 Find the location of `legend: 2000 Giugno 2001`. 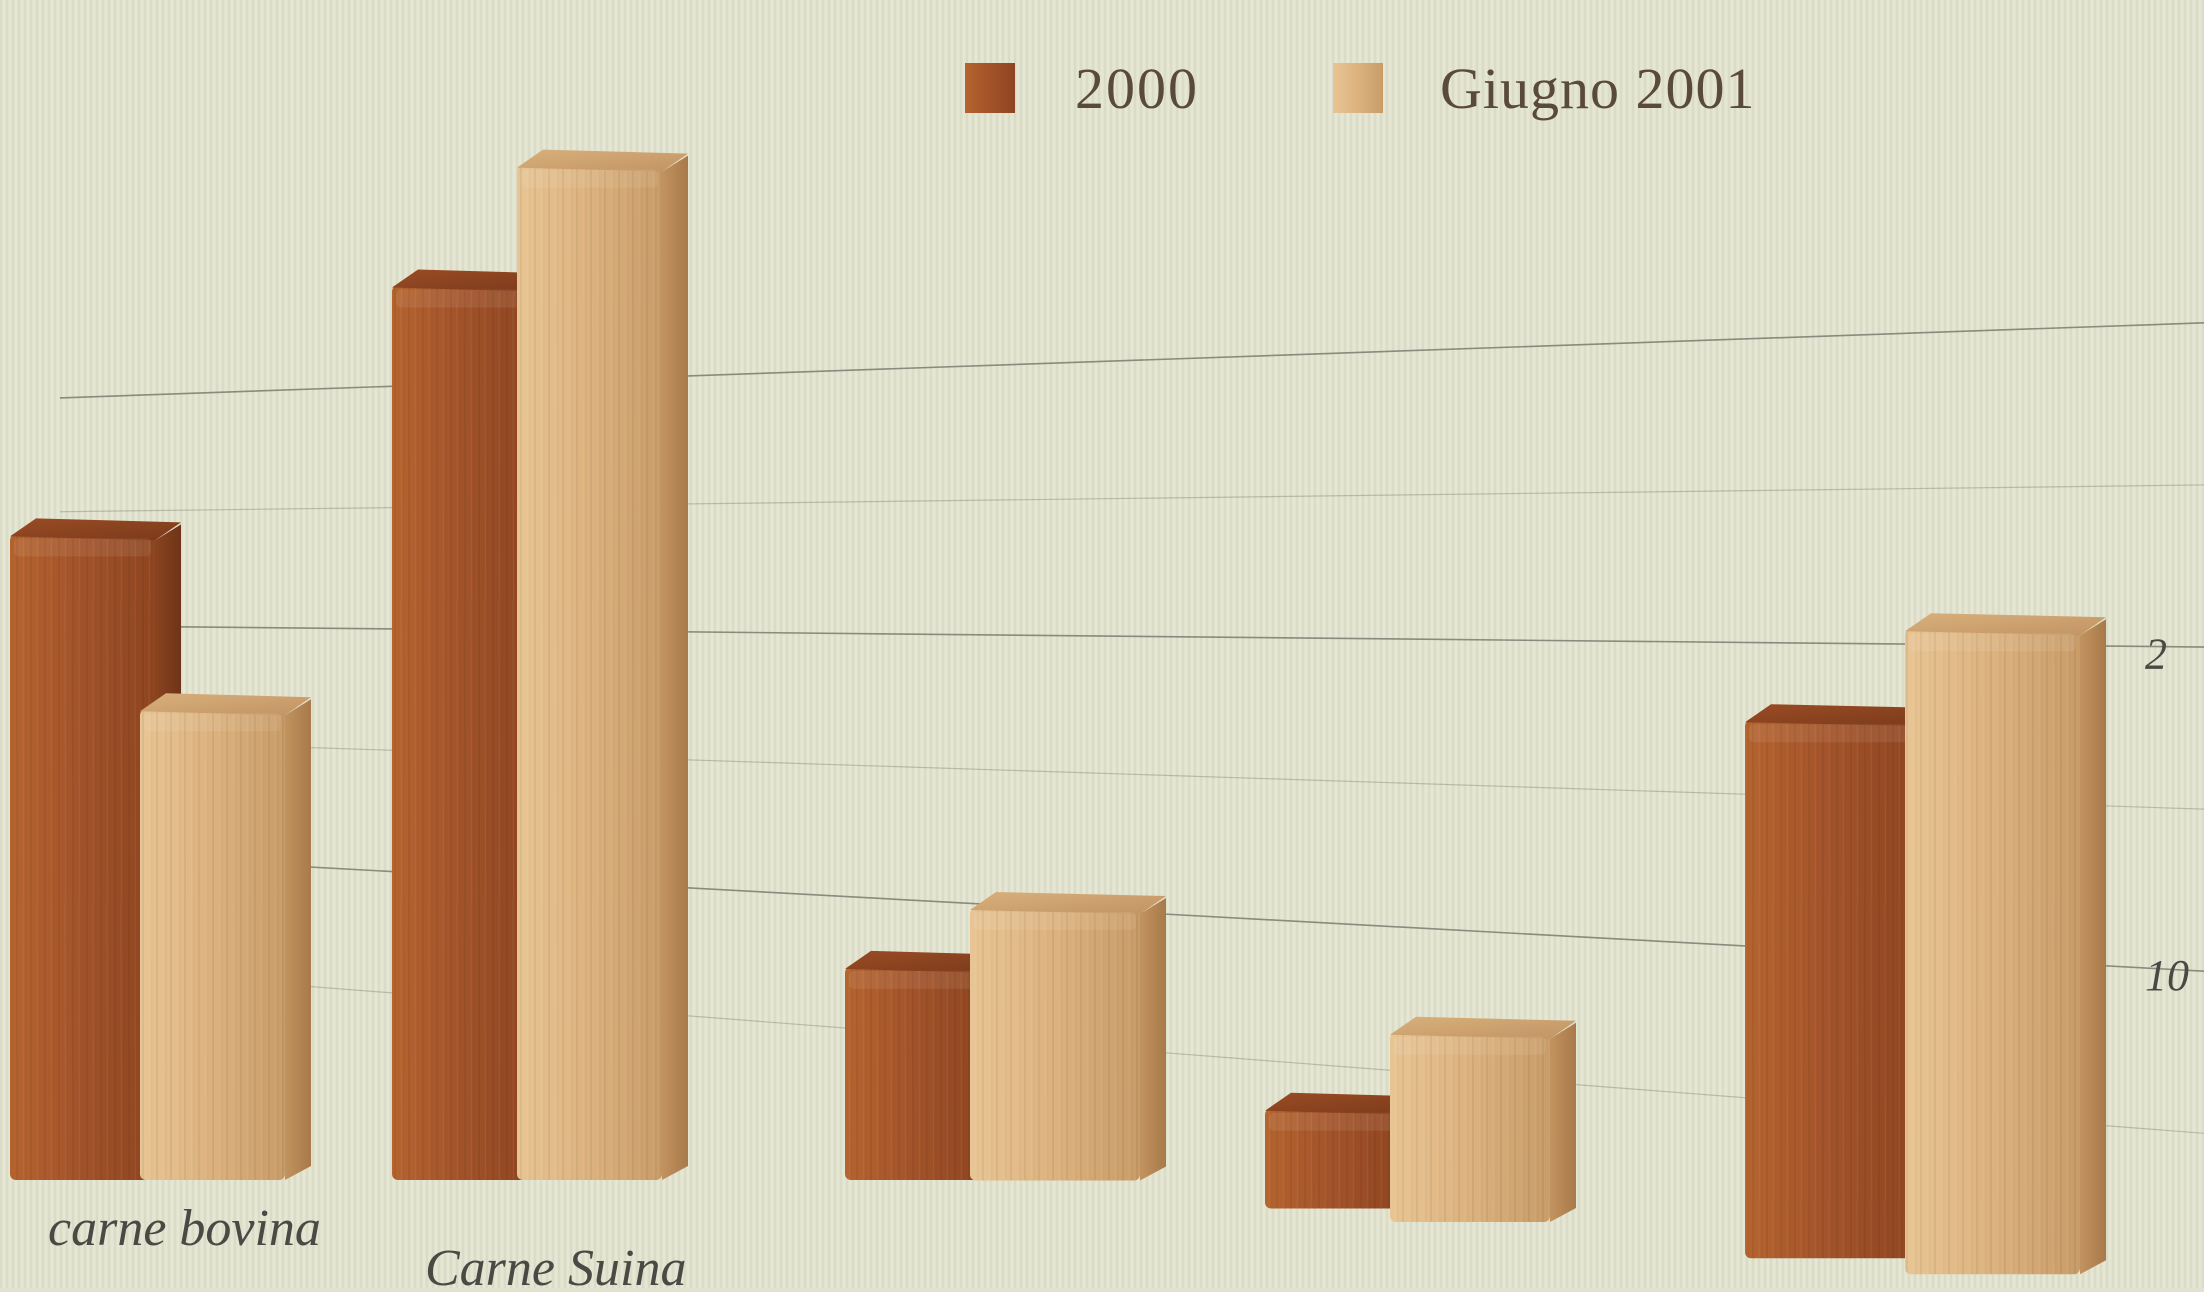

legend: 2000 Giugno 2001 is located at coordinates (1360, 88).